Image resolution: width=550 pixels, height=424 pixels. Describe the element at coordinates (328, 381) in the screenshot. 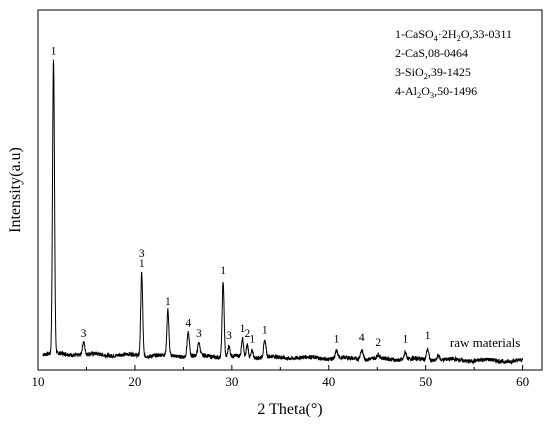

I see `x-tick-label: 40` at that location.